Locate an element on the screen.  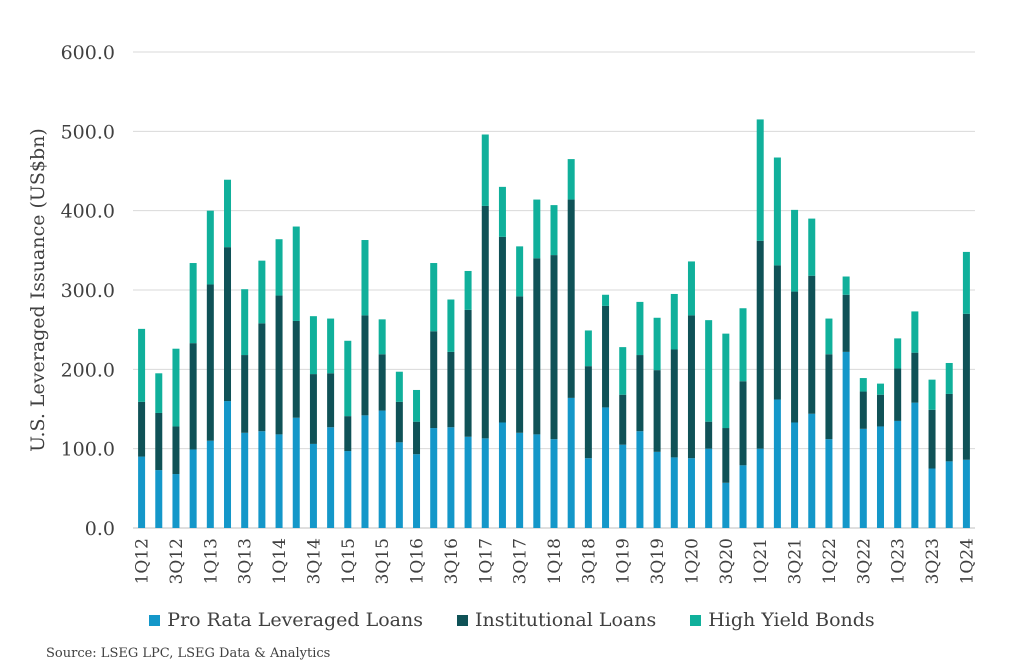
bar-segment-high-yield-3Q14 is located at coordinates (313, 345).